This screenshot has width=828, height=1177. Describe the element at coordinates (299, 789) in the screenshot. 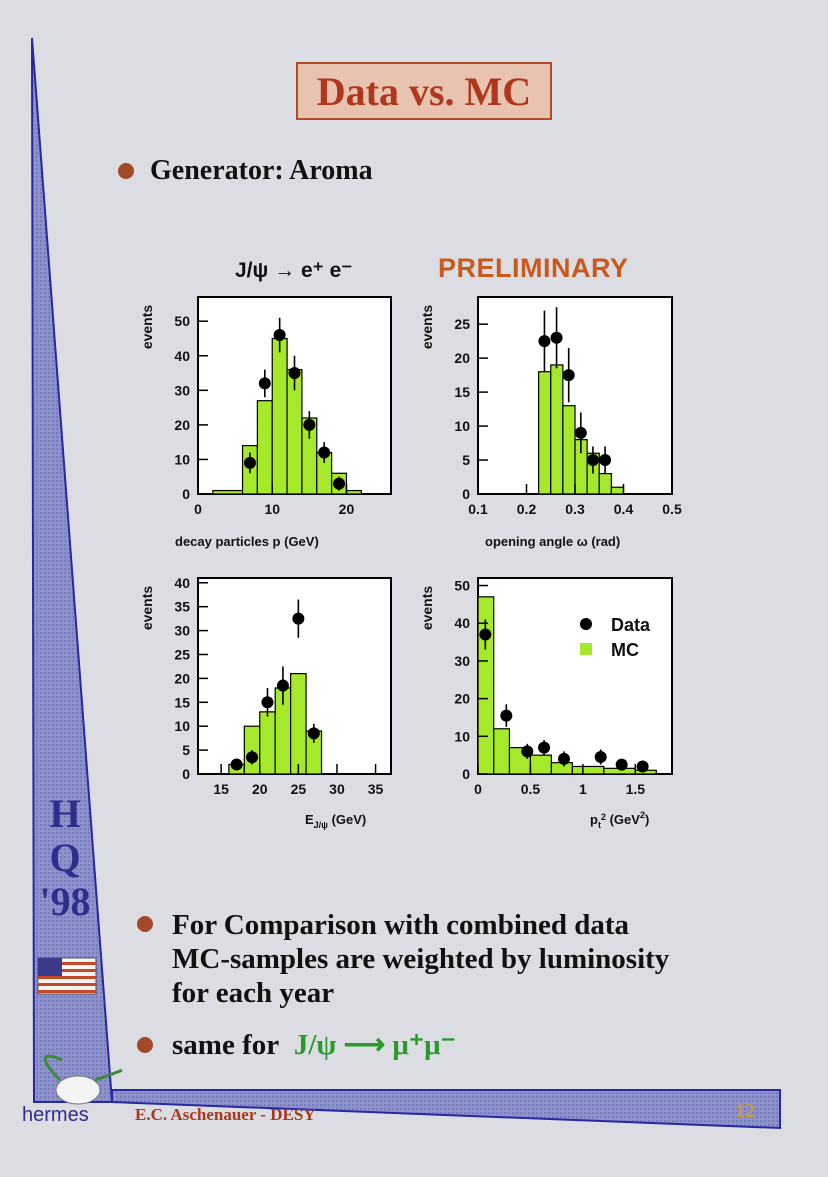

I see `x-tick-label: 25` at that location.